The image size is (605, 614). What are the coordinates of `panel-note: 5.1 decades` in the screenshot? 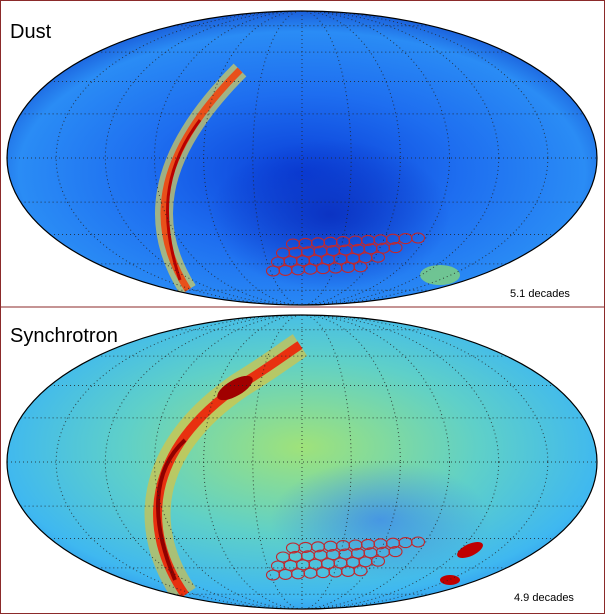 It's located at (540, 294).